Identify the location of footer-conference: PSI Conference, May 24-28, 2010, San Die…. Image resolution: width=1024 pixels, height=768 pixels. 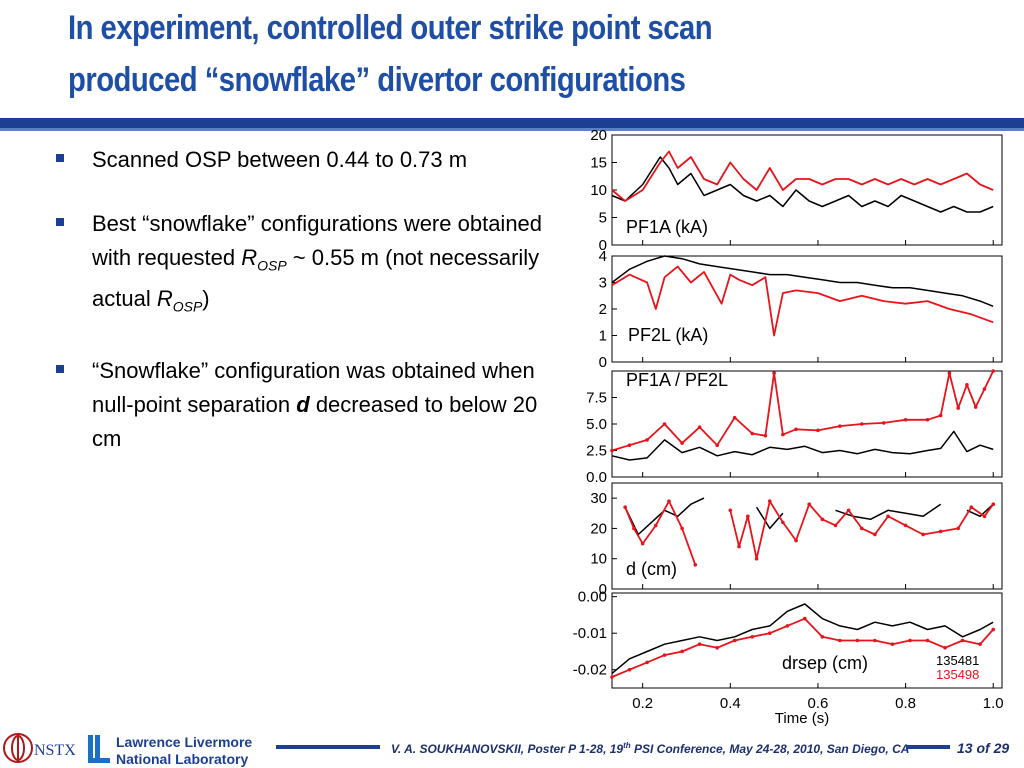
(770, 749).